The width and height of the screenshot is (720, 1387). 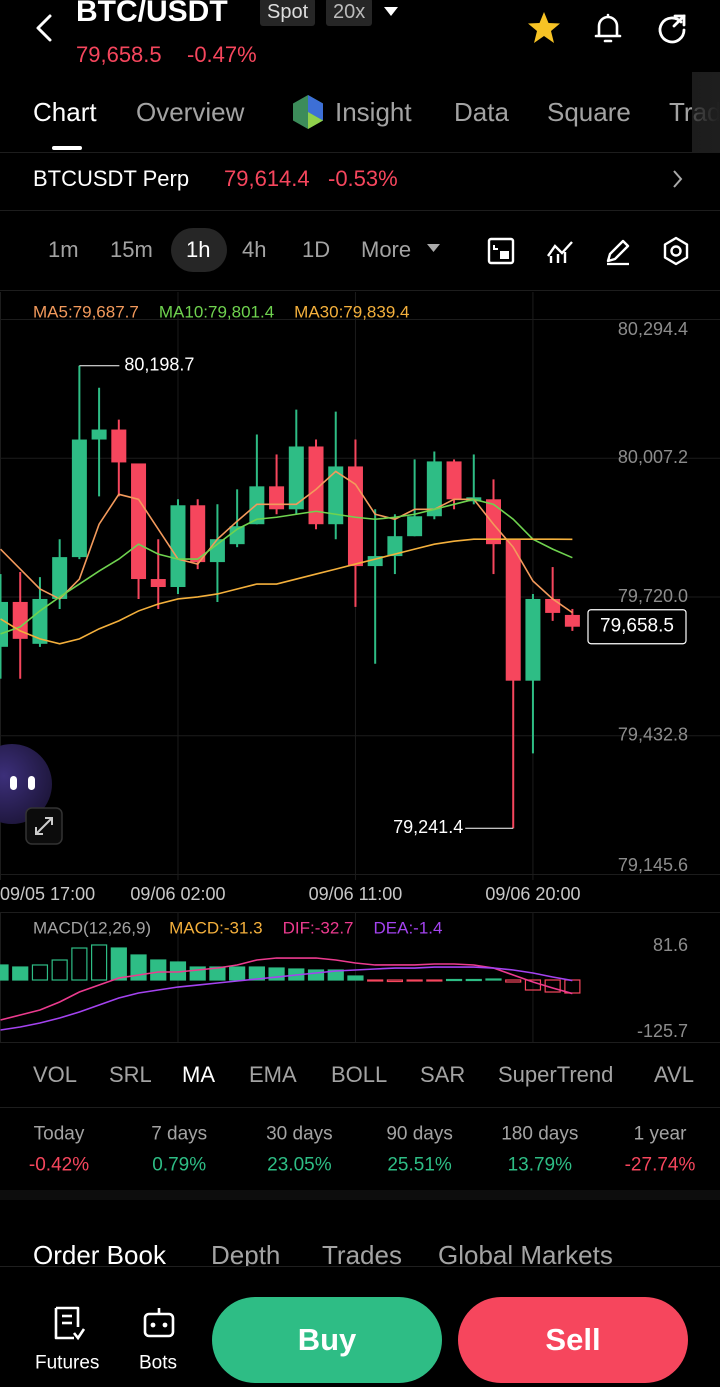 I want to click on period-label: Today, so click(x=59, y=1134).